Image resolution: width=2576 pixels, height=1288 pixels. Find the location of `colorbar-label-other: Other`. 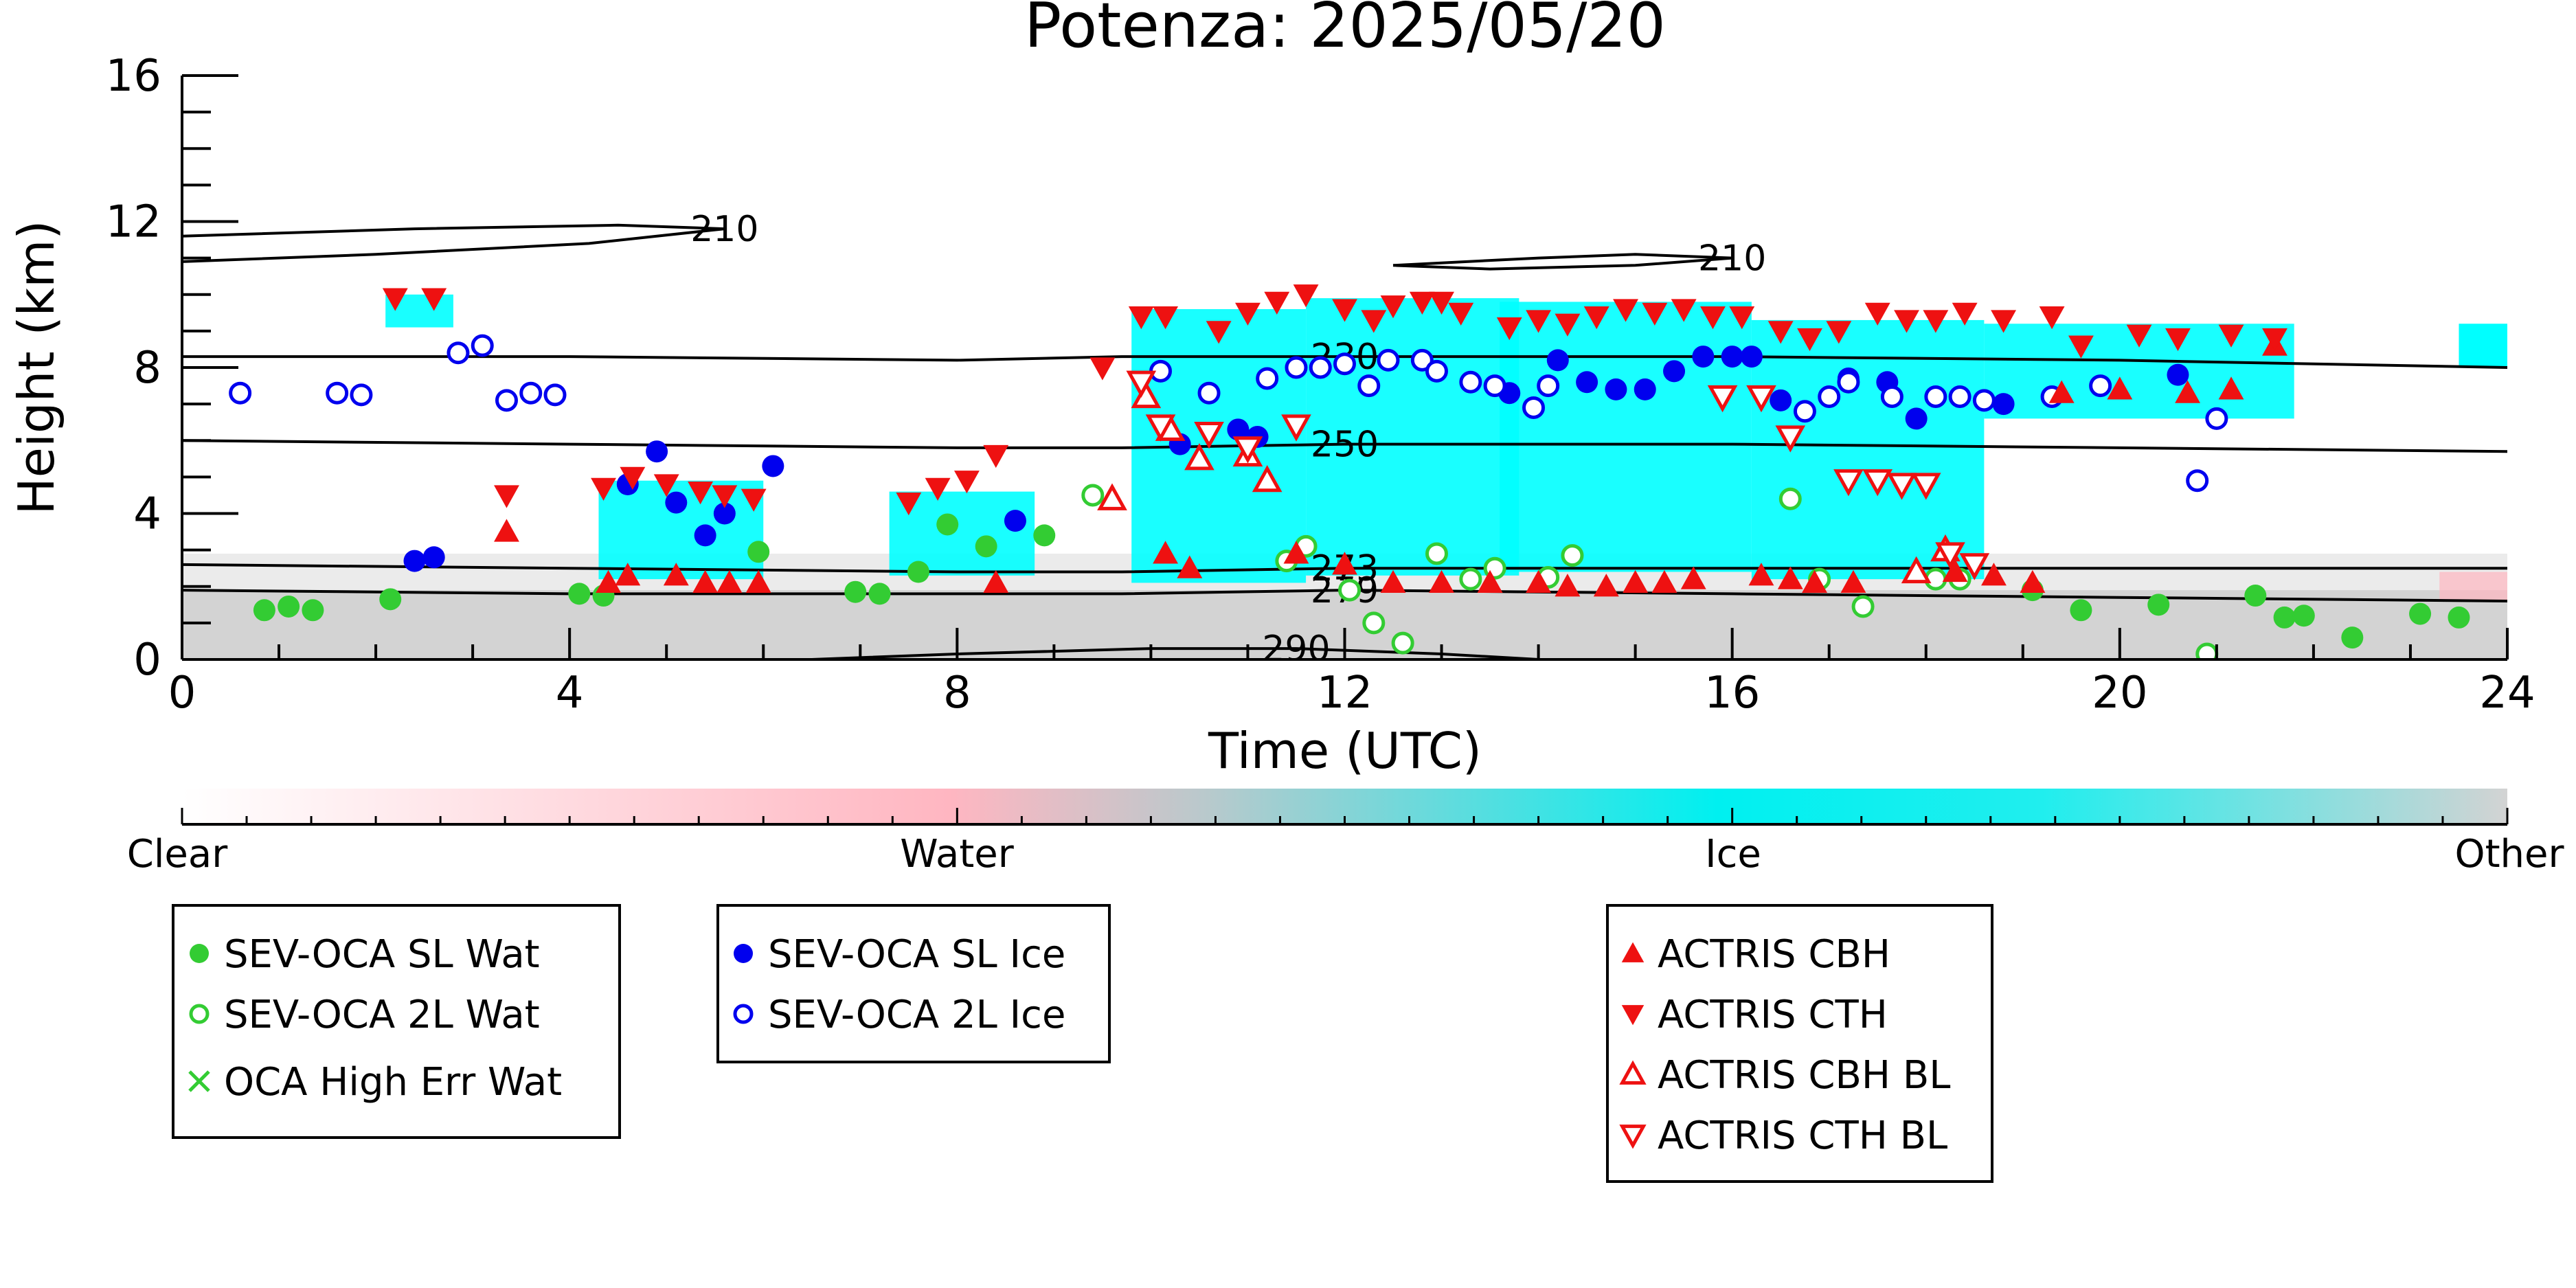

colorbar-label-other: Other is located at coordinates (2509, 854).